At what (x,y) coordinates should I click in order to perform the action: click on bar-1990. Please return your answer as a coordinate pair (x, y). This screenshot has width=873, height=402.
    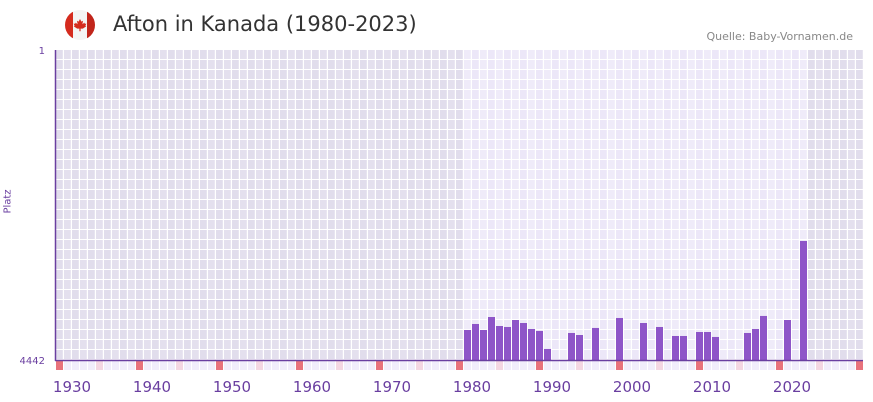
    Looking at the image, I should click on (539, 345).